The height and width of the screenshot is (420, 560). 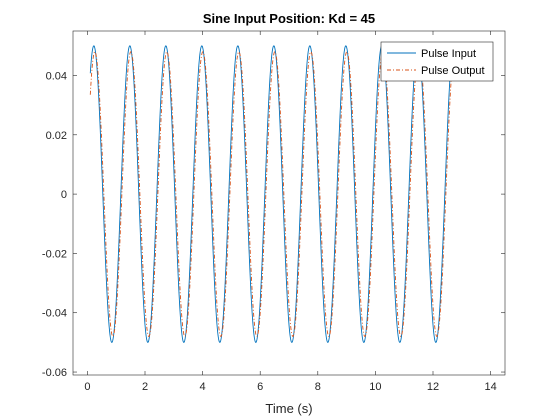 What do you see at coordinates (54, 254) in the screenshot?
I see `y-tick-label: -0.02` at bounding box center [54, 254].